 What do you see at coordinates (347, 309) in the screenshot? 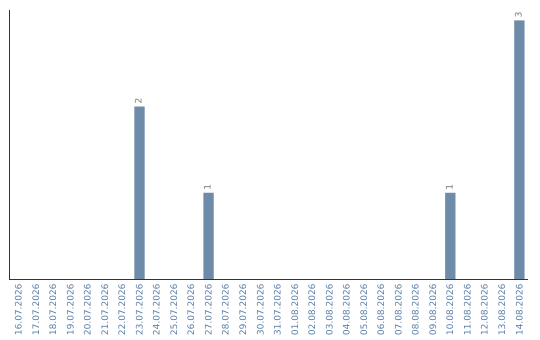
I see `x-tick-label: 04.08.2026` at bounding box center [347, 309].